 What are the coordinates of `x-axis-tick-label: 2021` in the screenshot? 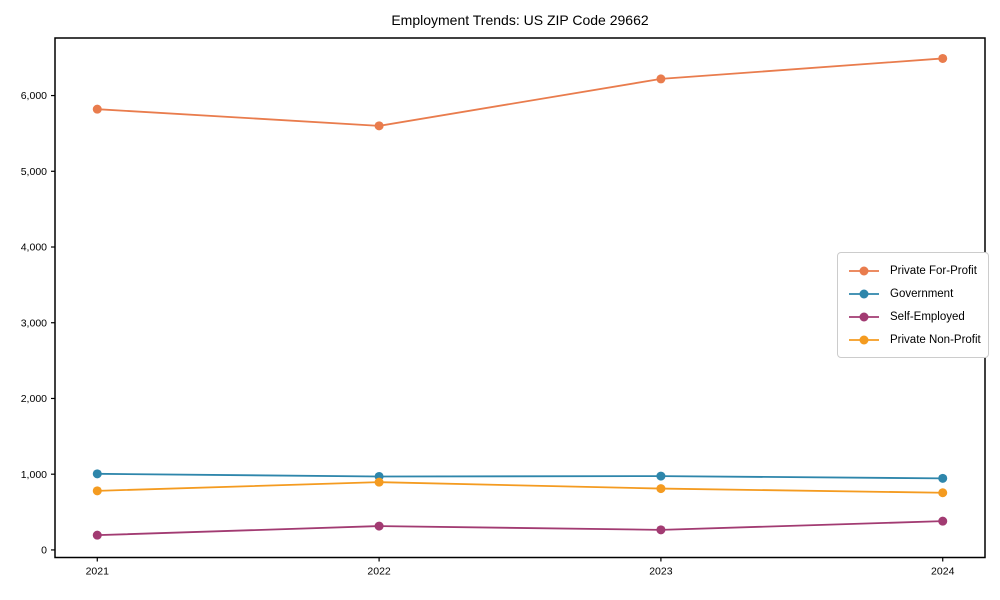 It's located at (98, 572).